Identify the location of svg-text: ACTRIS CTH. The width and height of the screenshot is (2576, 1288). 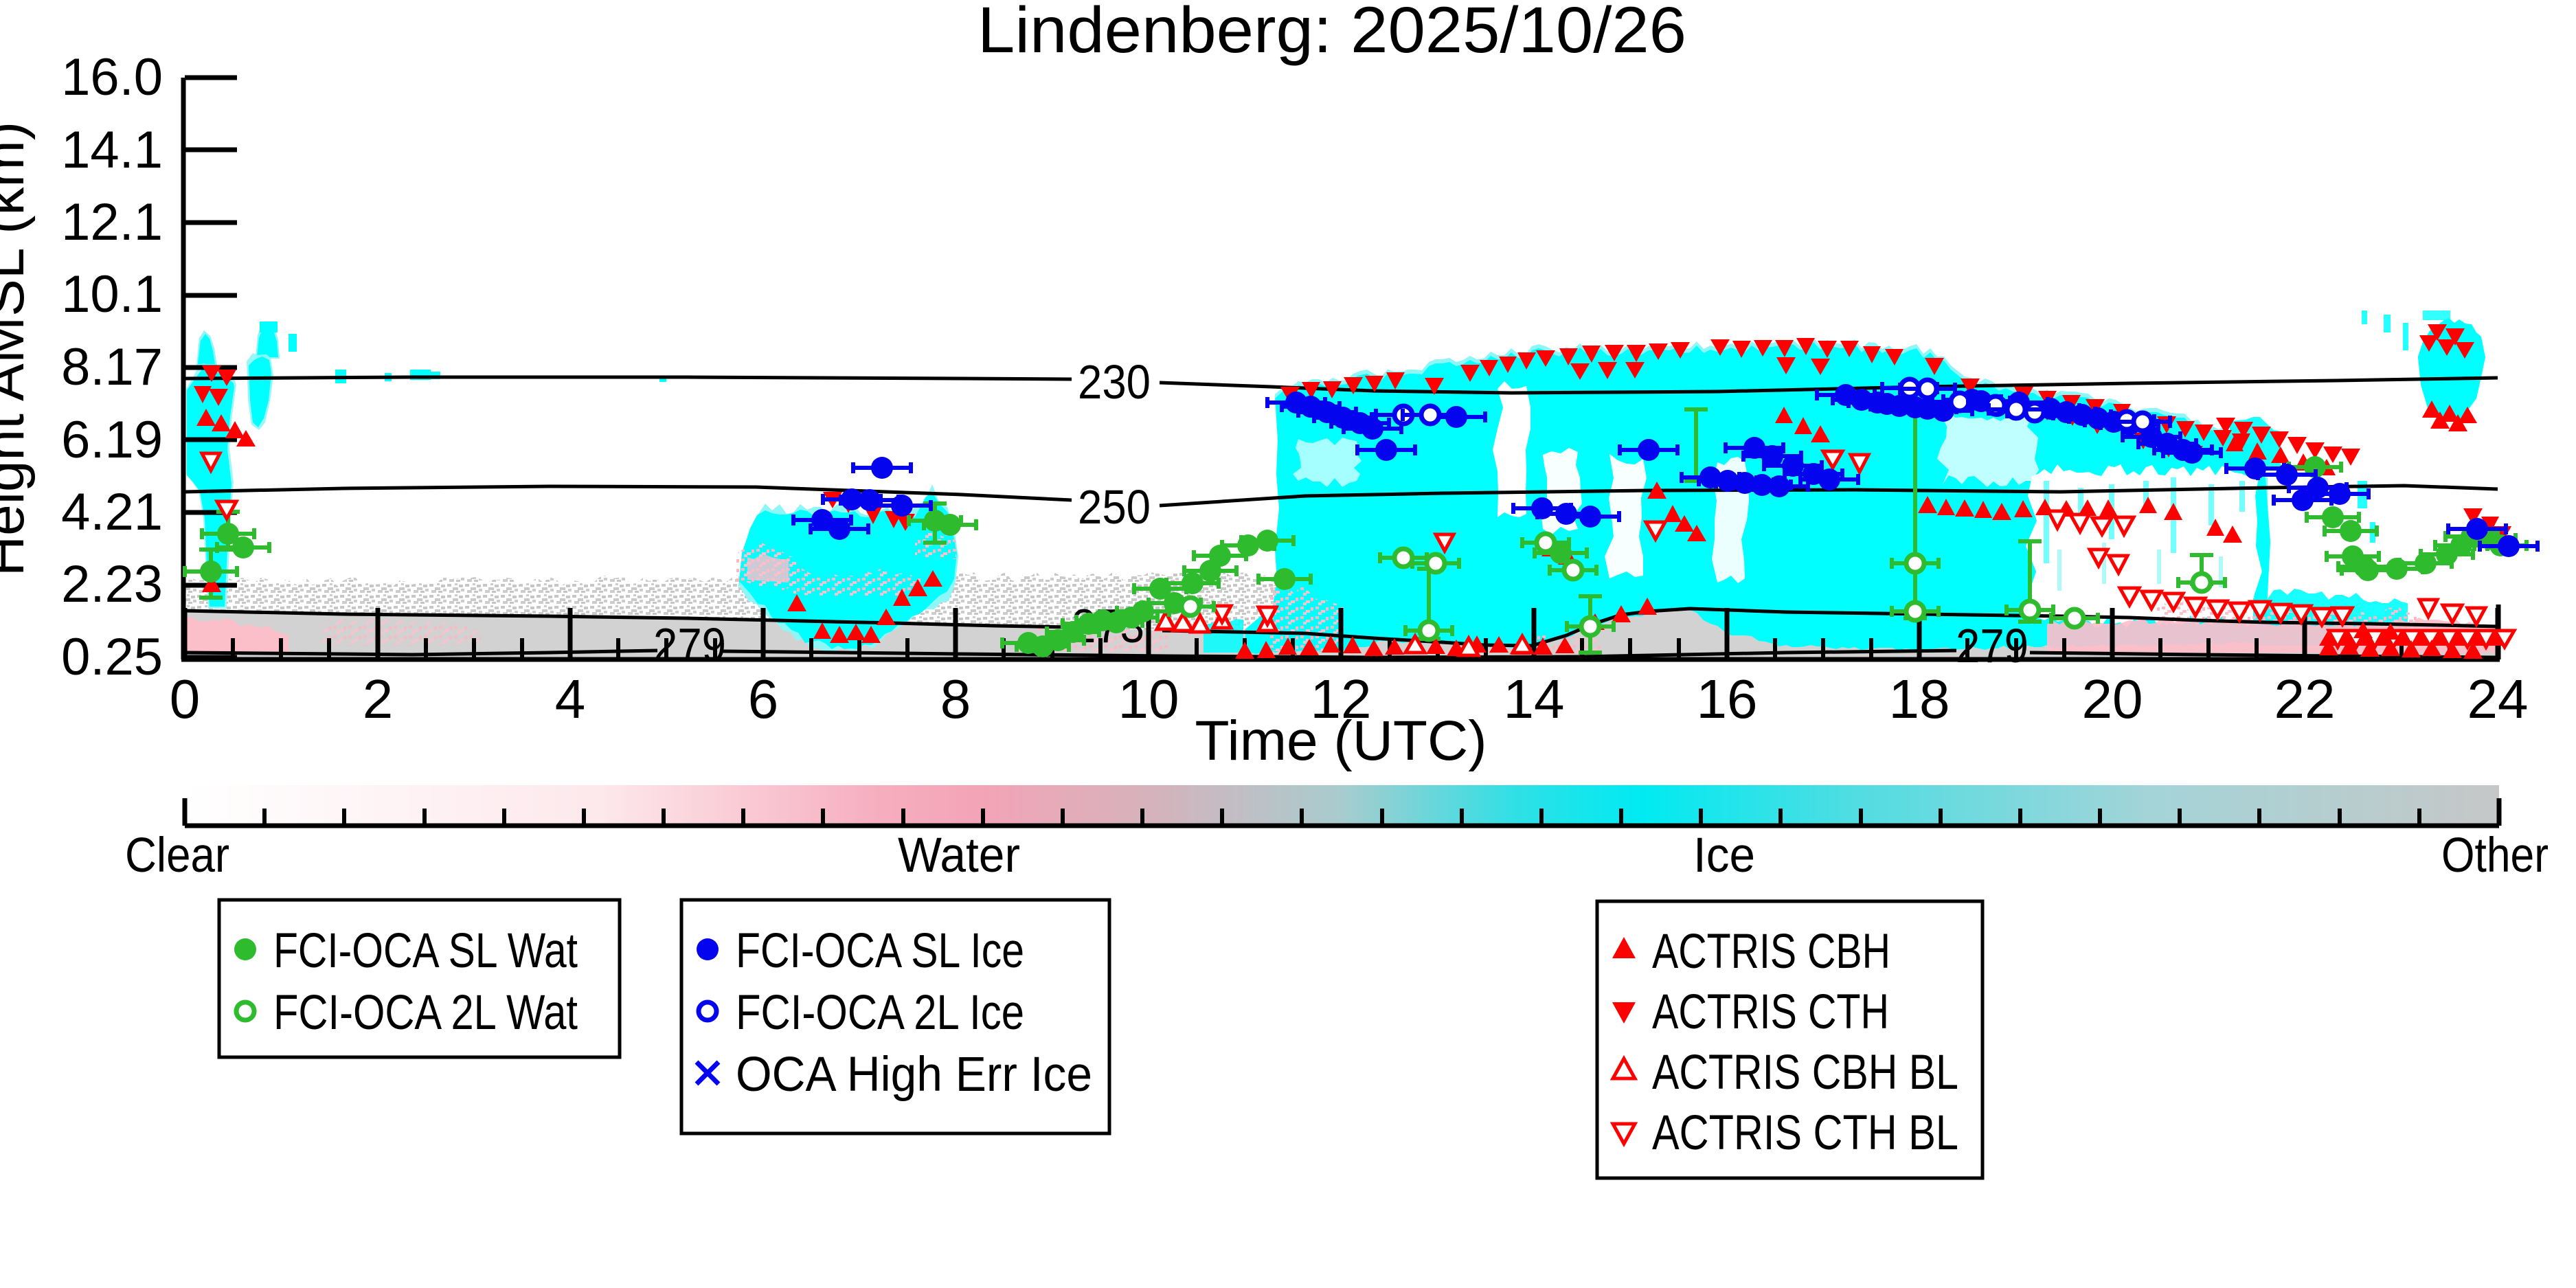
(1770, 1012).